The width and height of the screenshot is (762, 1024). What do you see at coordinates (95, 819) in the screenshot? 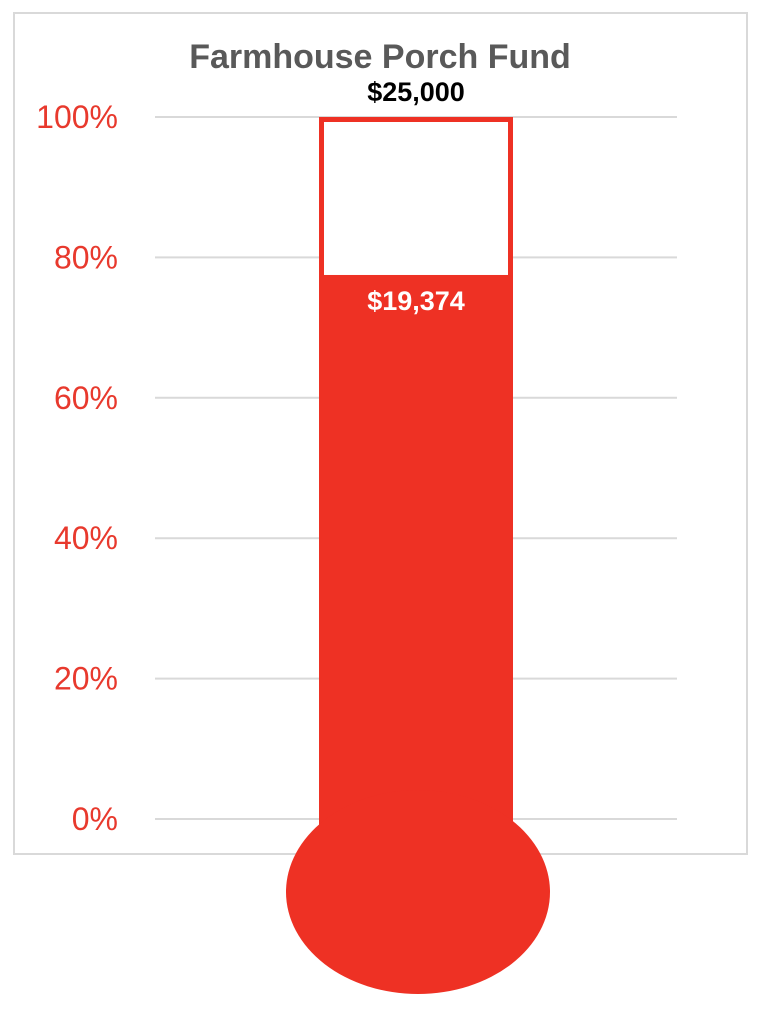
I see `y-tick-label: 0%` at bounding box center [95, 819].